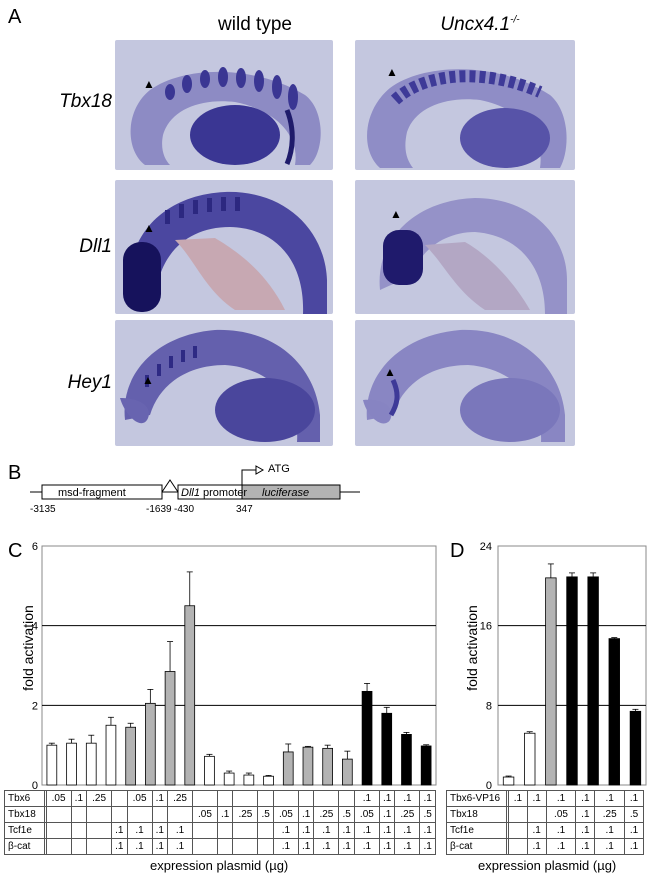 This screenshot has width=650, height=877. Describe the element at coordinates (15, 17) in the screenshot. I see `panel-a-letter: A` at that location.